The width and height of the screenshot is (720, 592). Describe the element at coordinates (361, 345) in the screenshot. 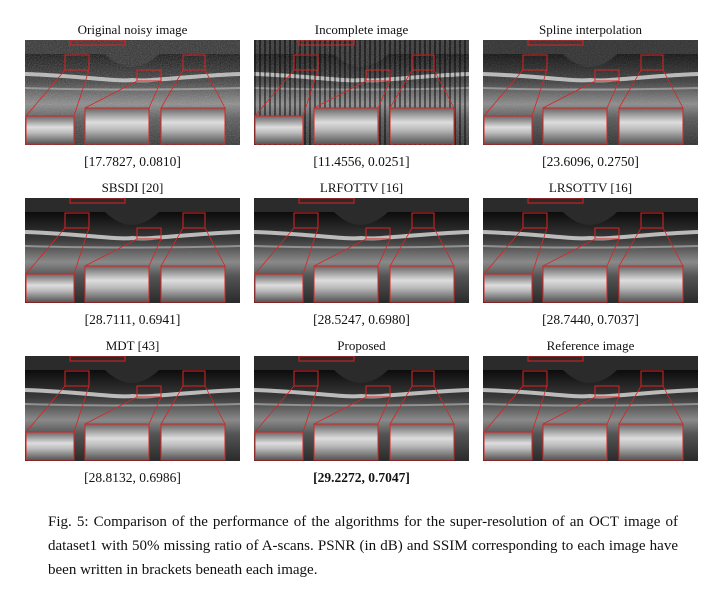

I see `panel-title: Proposed` at that location.